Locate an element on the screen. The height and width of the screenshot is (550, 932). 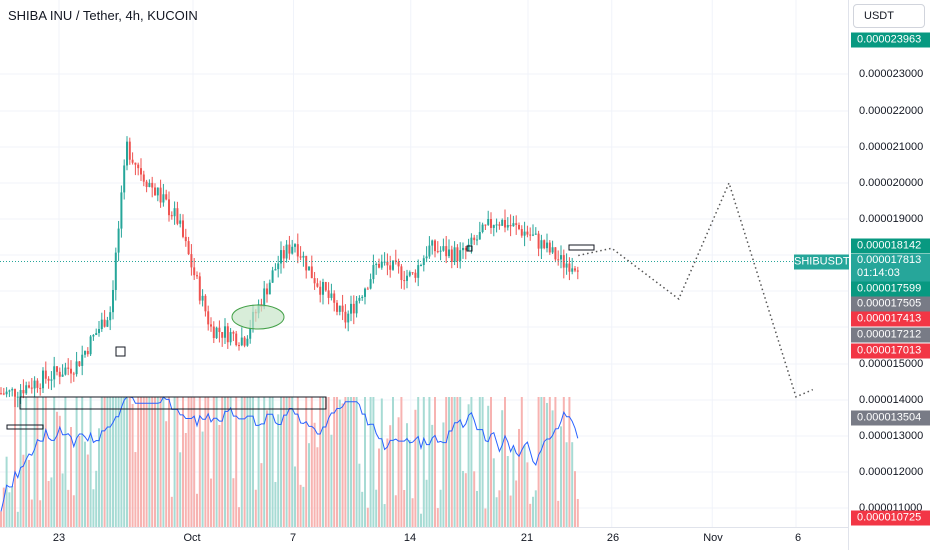
rectangle-drawing-small is located at coordinates (25, 427).